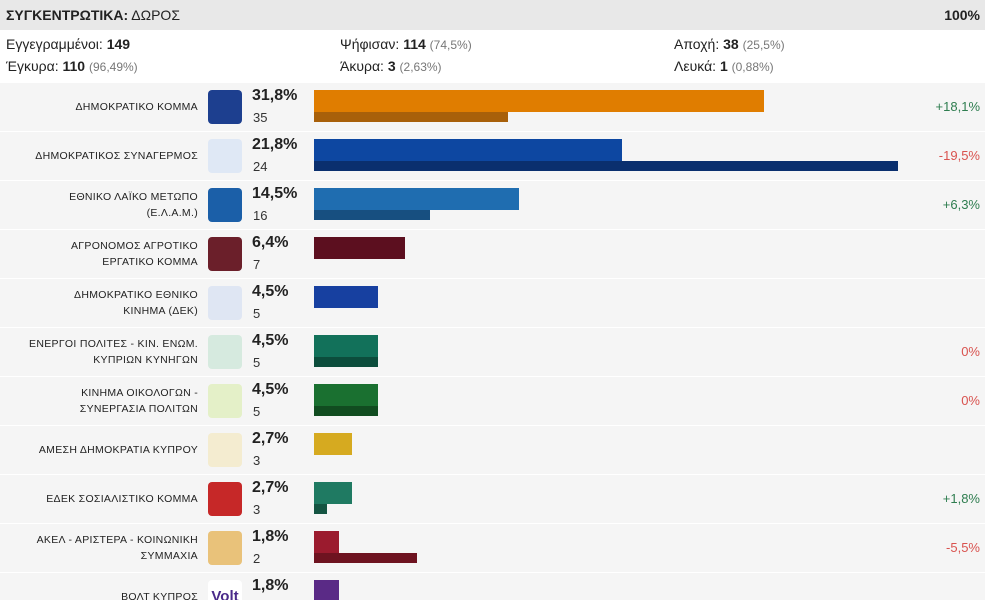 Image resolution: width=1000 pixels, height=600 pixels. What do you see at coordinates (150, 262) in the screenshot?
I see `party-name-line: ΕΡΓΑΤΙΚΟ ΚΟΜΜΑ` at bounding box center [150, 262].